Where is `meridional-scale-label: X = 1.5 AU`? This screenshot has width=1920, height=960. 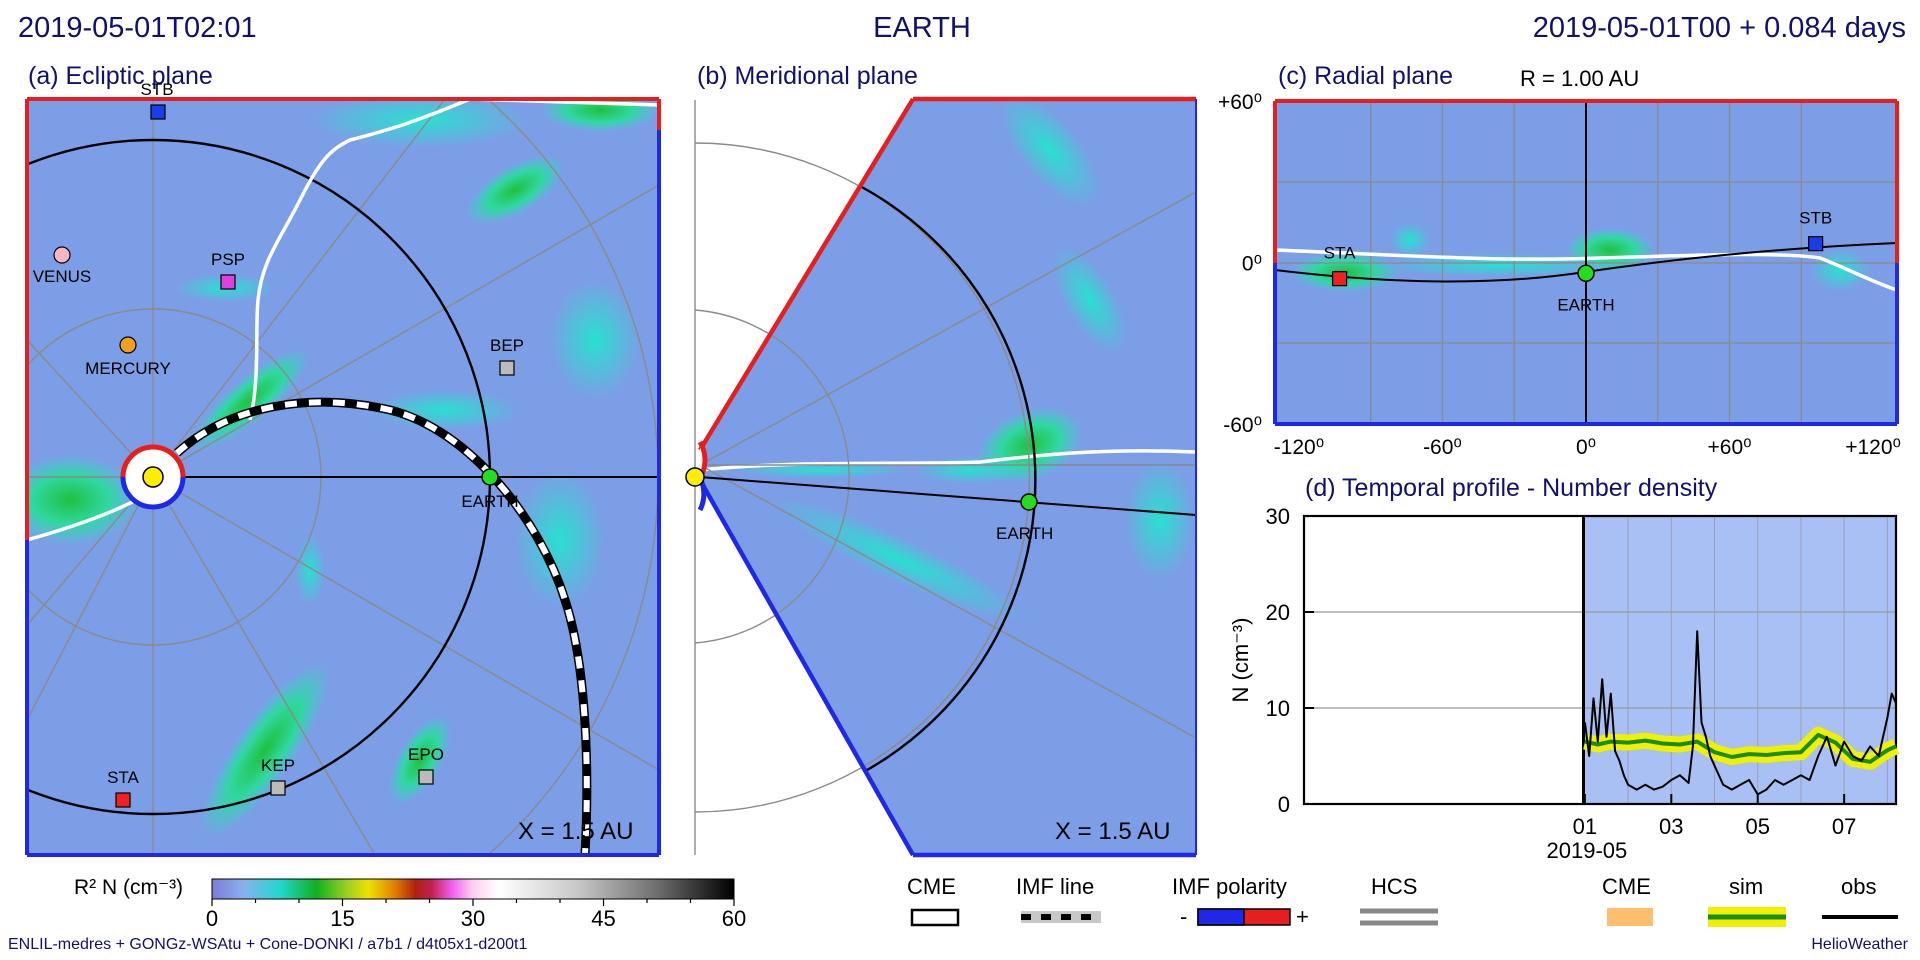
meridional-scale-label: X = 1.5 AU is located at coordinates (1113, 831).